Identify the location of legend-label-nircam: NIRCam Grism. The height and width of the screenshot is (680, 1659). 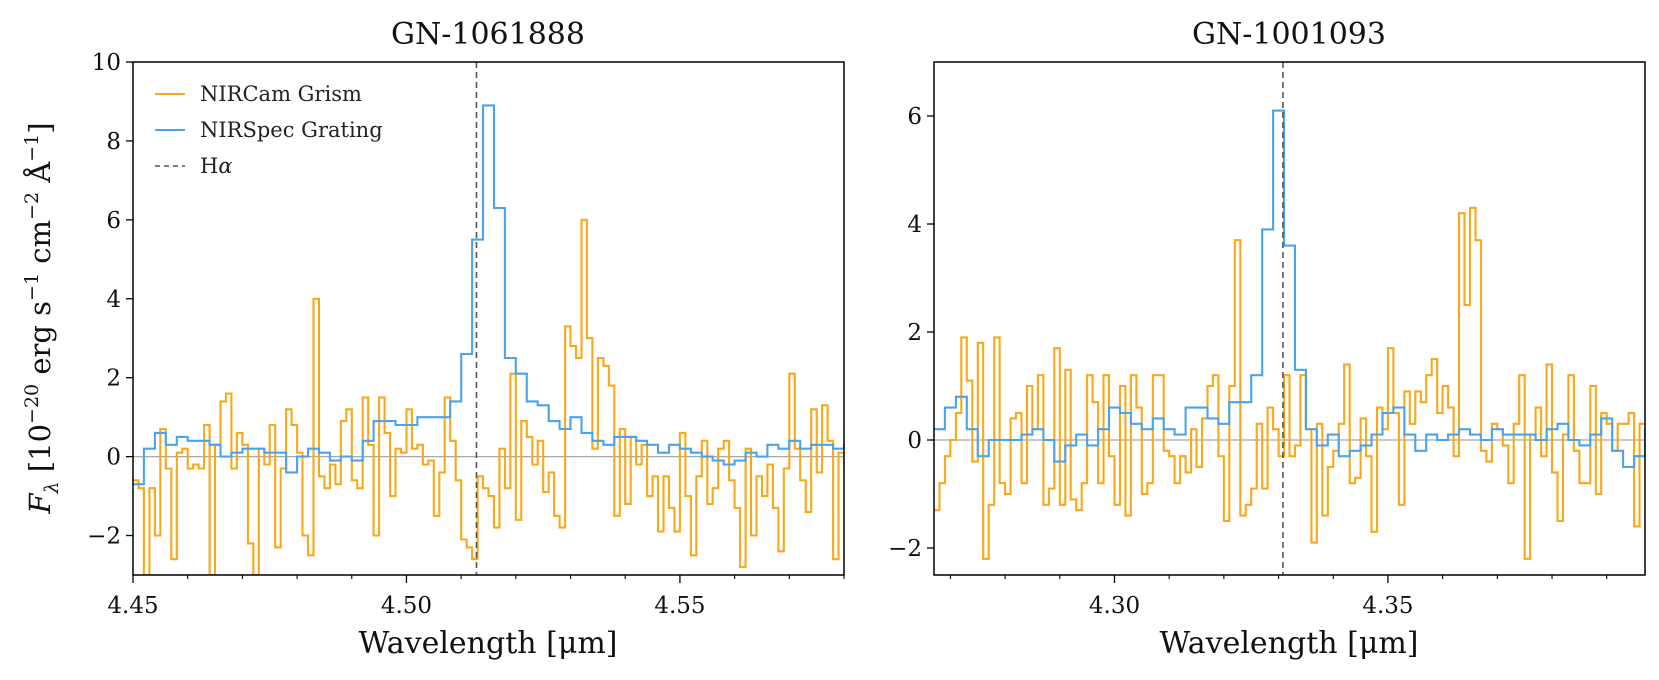
(281, 94).